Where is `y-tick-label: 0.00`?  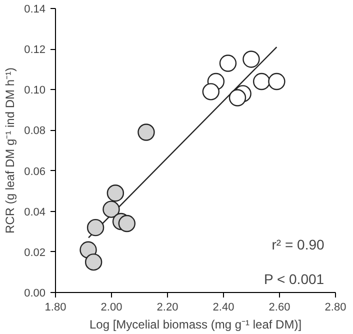
y-tick-label: 0.00 is located at coordinates (35, 294).